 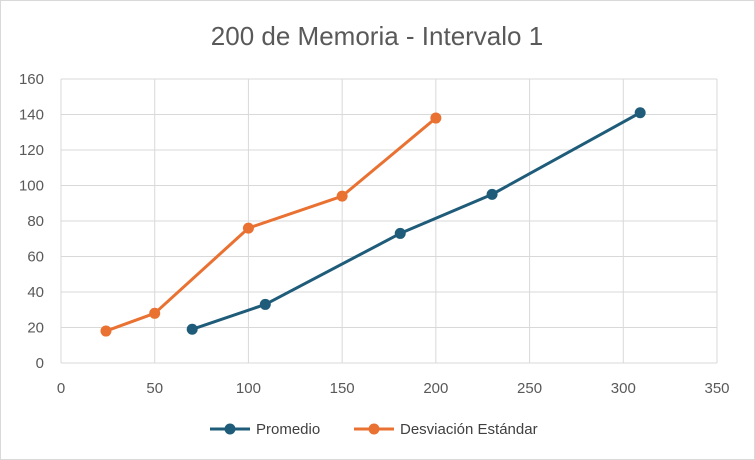 I want to click on x-tick-label: 250, so click(x=529, y=388).